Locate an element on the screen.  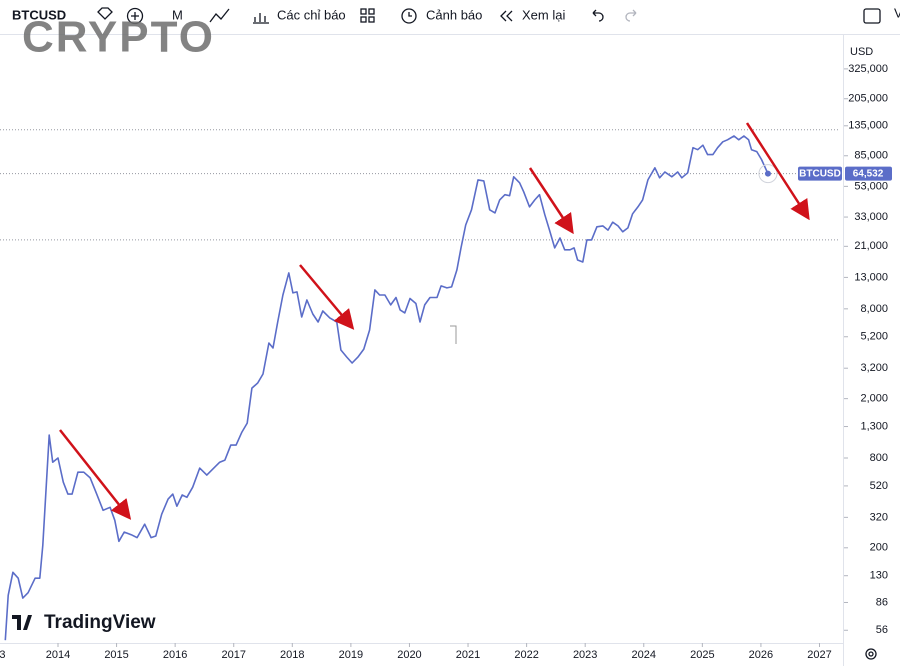
y-tick-label: 13,000 is located at coordinates (871, 277).